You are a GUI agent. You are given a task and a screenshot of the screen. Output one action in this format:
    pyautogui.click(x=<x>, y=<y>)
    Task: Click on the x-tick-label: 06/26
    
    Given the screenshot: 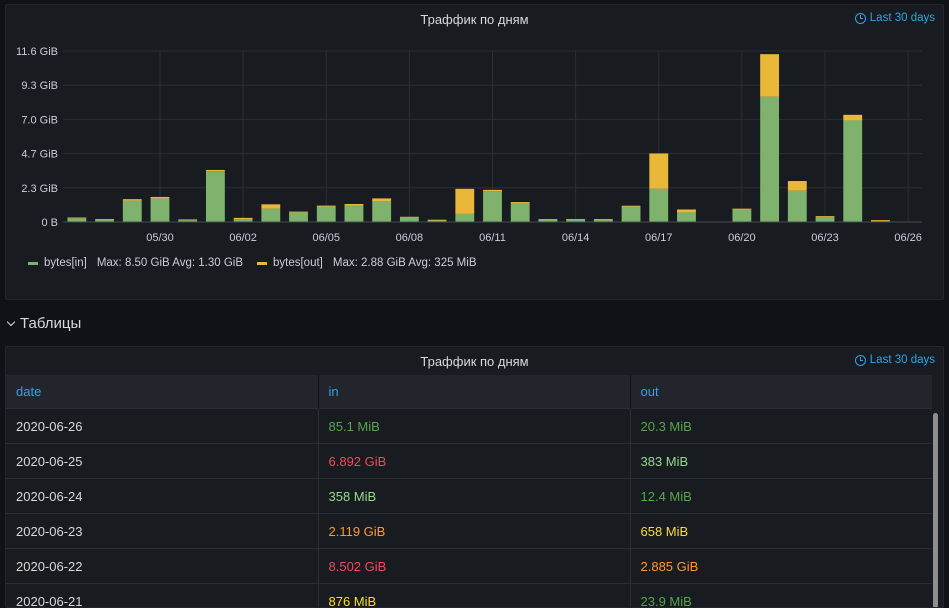 What is the action you would take?
    pyautogui.click(x=908, y=238)
    